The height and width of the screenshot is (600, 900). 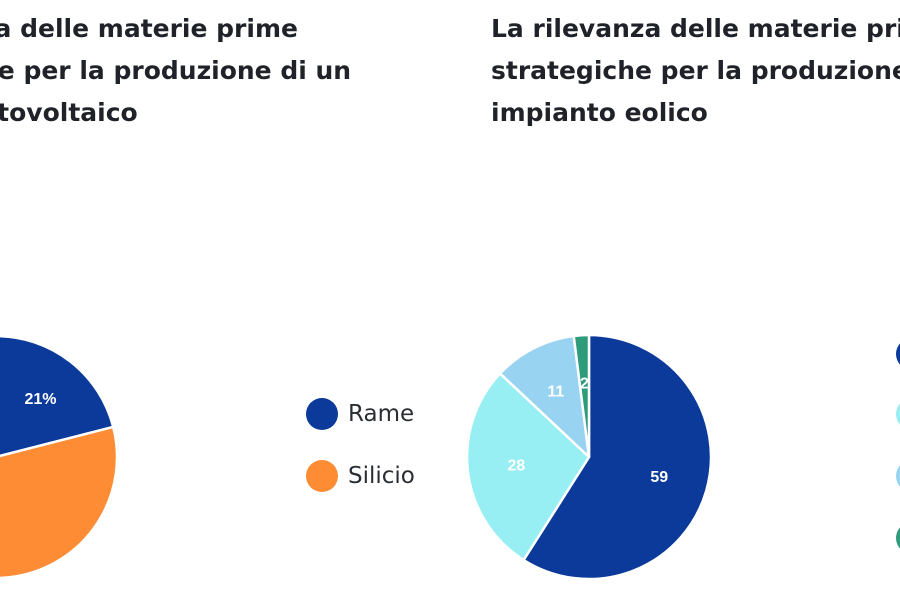 I want to click on pie-0-slice-0-label: 21%, so click(x=40, y=399).